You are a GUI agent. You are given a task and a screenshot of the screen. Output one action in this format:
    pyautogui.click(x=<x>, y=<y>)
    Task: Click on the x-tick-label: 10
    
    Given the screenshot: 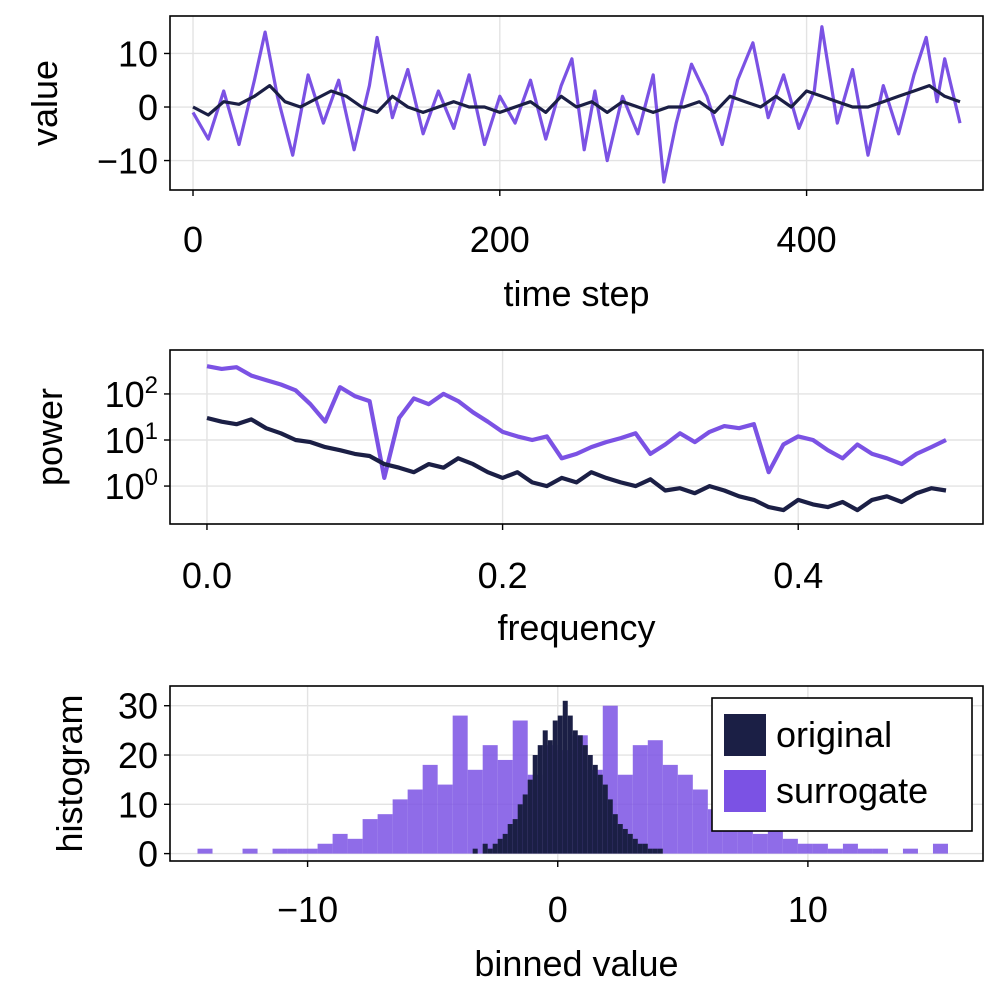 What is the action you would take?
    pyautogui.click(x=808, y=909)
    